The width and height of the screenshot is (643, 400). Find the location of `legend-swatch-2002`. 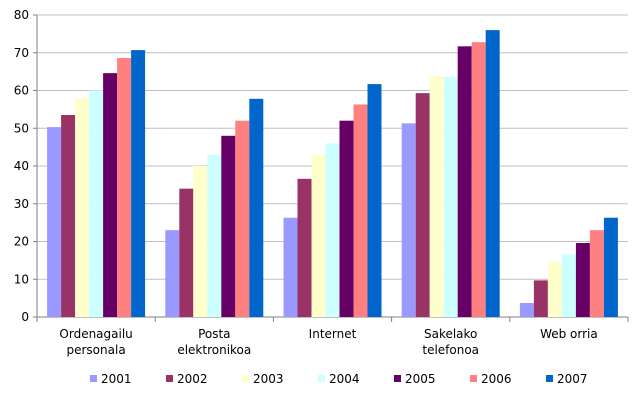

legend-swatch-2002 is located at coordinates (169, 378).